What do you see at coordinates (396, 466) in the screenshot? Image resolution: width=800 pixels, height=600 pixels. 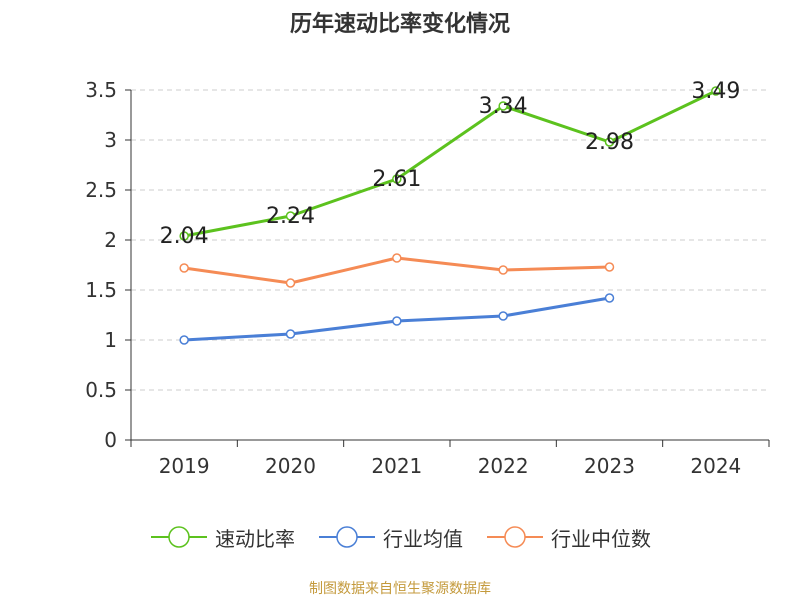 I see `x-tick-label: 2021` at bounding box center [396, 466].